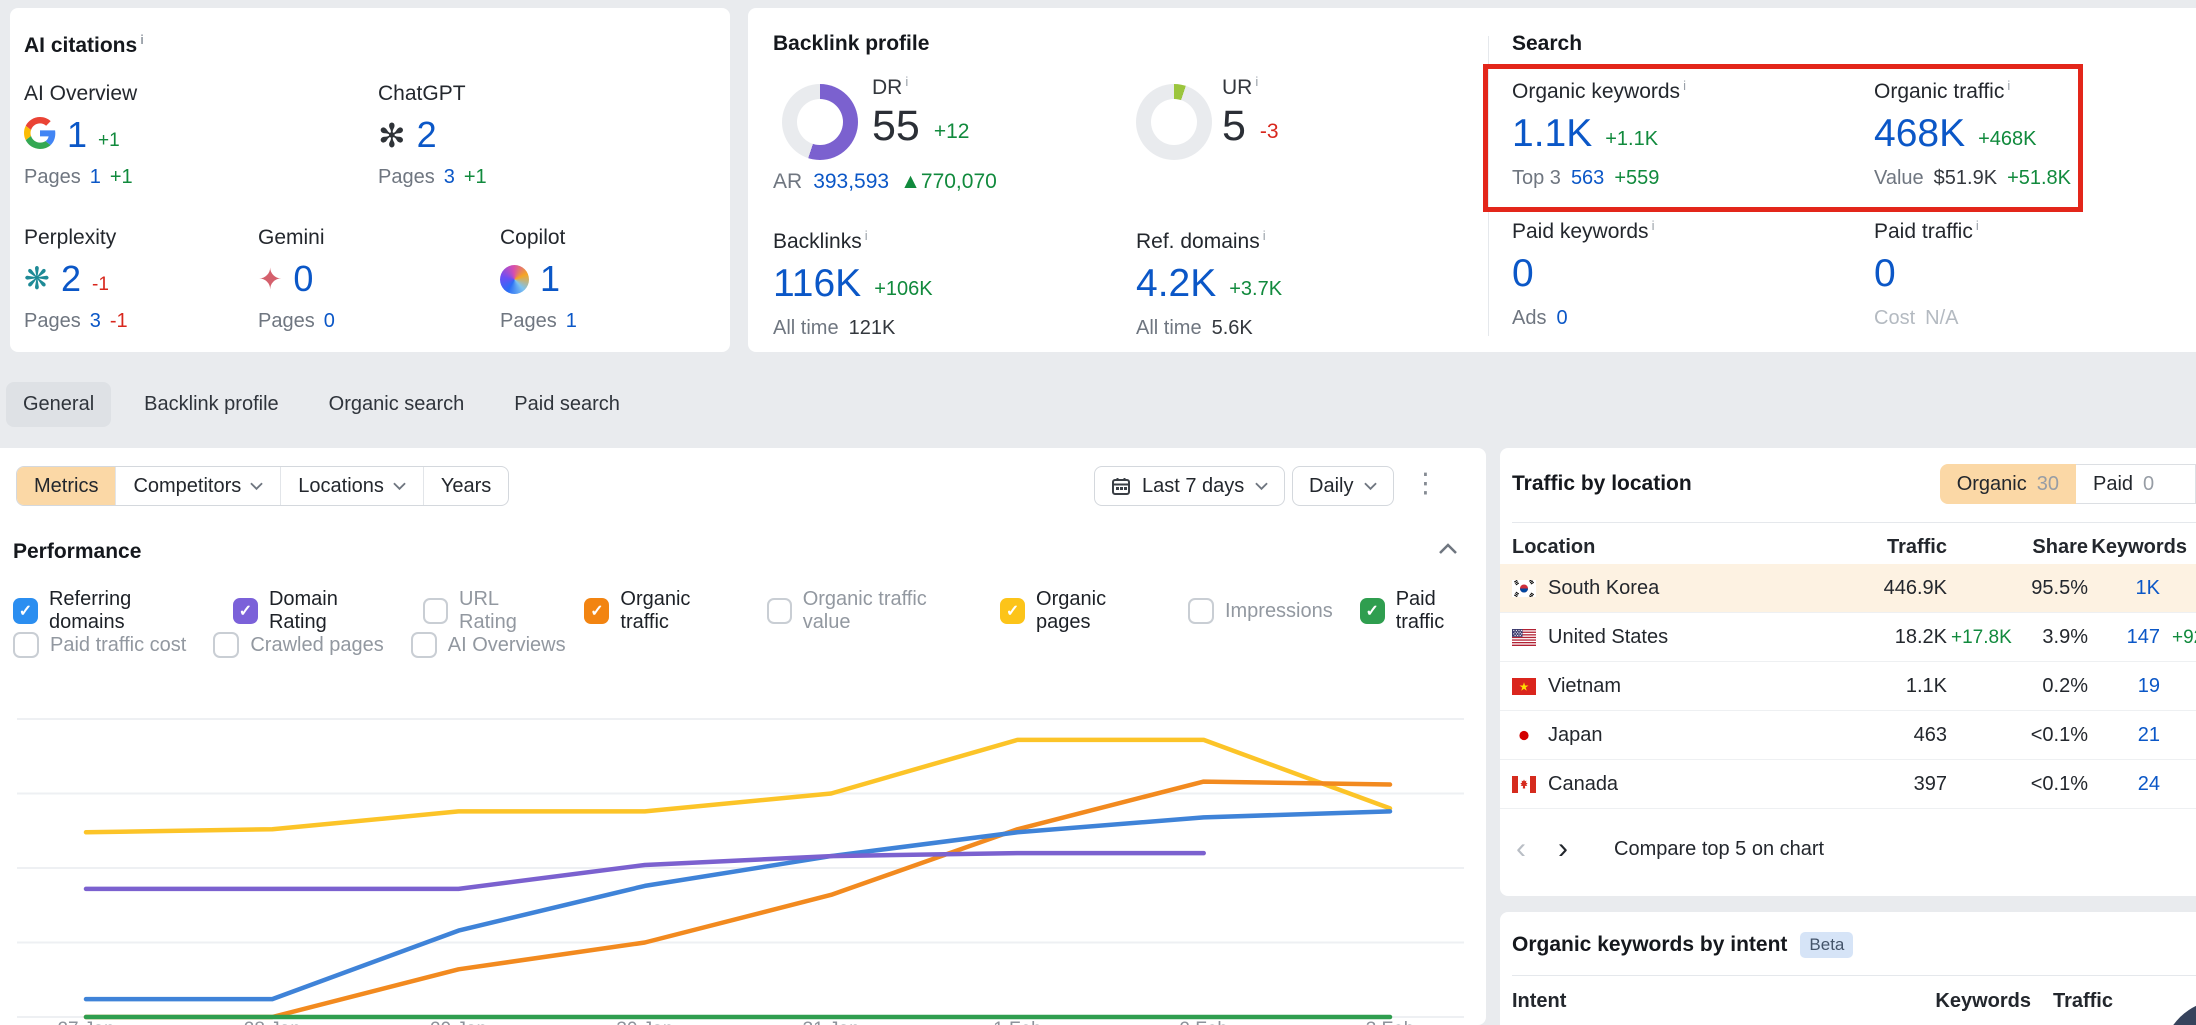 The height and width of the screenshot is (1025, 2196). What do you see at coordinates (2147, 588) in the screenshot?
I see `keywords-link: 1K` at bounding box center [2147, 588].